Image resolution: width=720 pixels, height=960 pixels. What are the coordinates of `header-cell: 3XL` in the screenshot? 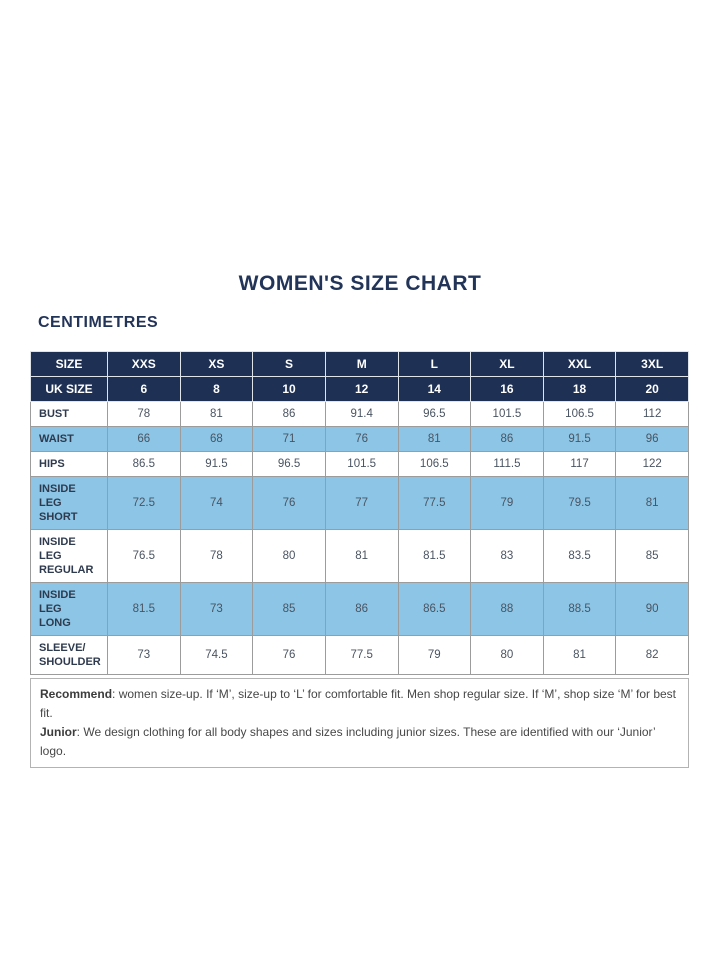 It's located at (652, 364).